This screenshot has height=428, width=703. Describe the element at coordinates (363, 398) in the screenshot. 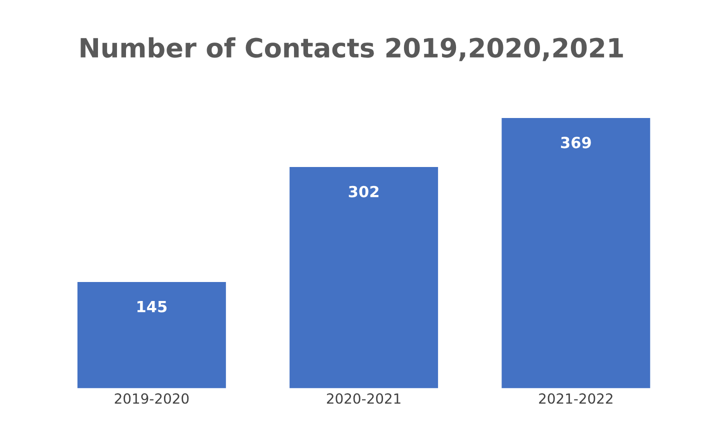

I see `x-tick-label: 2020-2021` at that location.